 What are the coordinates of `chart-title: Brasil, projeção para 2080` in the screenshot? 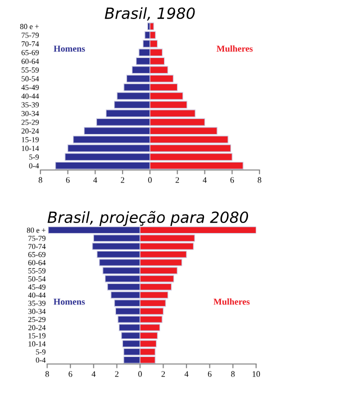 It's located at (148, 218).